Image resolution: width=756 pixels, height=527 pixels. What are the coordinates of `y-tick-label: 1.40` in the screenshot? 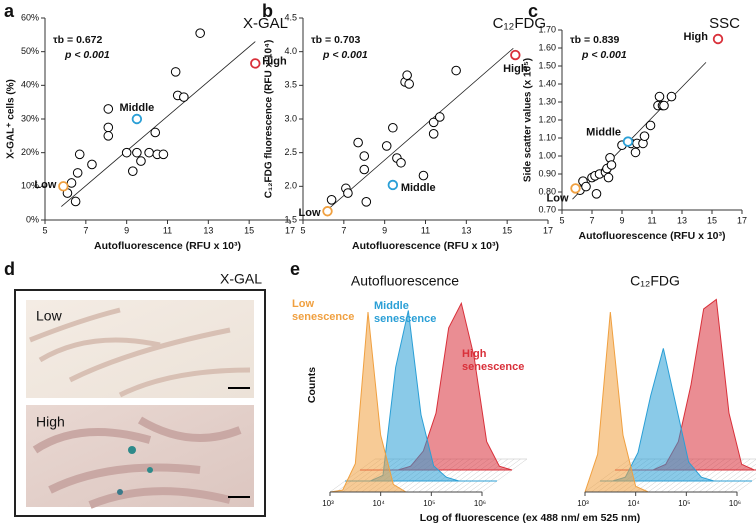 It's located at (547, 83).